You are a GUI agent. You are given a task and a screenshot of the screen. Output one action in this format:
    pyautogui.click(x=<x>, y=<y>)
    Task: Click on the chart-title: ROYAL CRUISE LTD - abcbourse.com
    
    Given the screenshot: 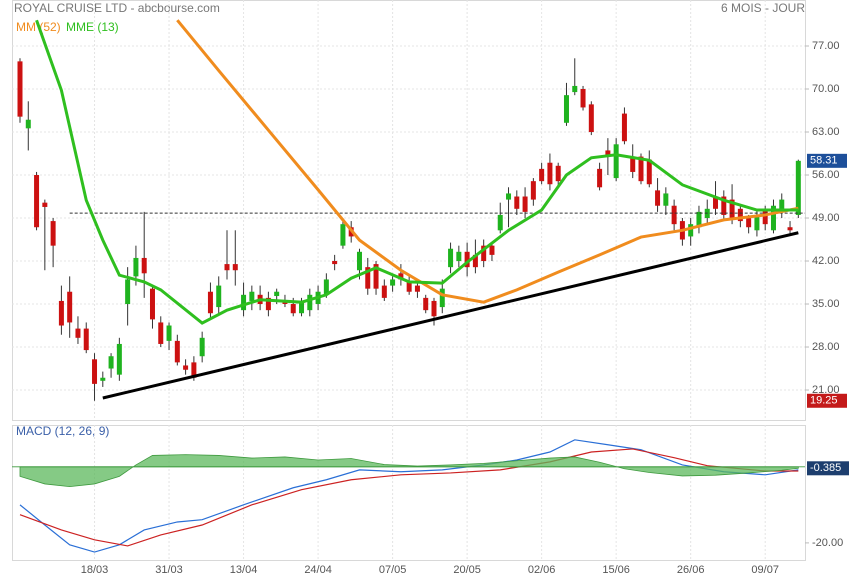 What is the action you would take?
    pyautogui.click(x=117, y=8)
    